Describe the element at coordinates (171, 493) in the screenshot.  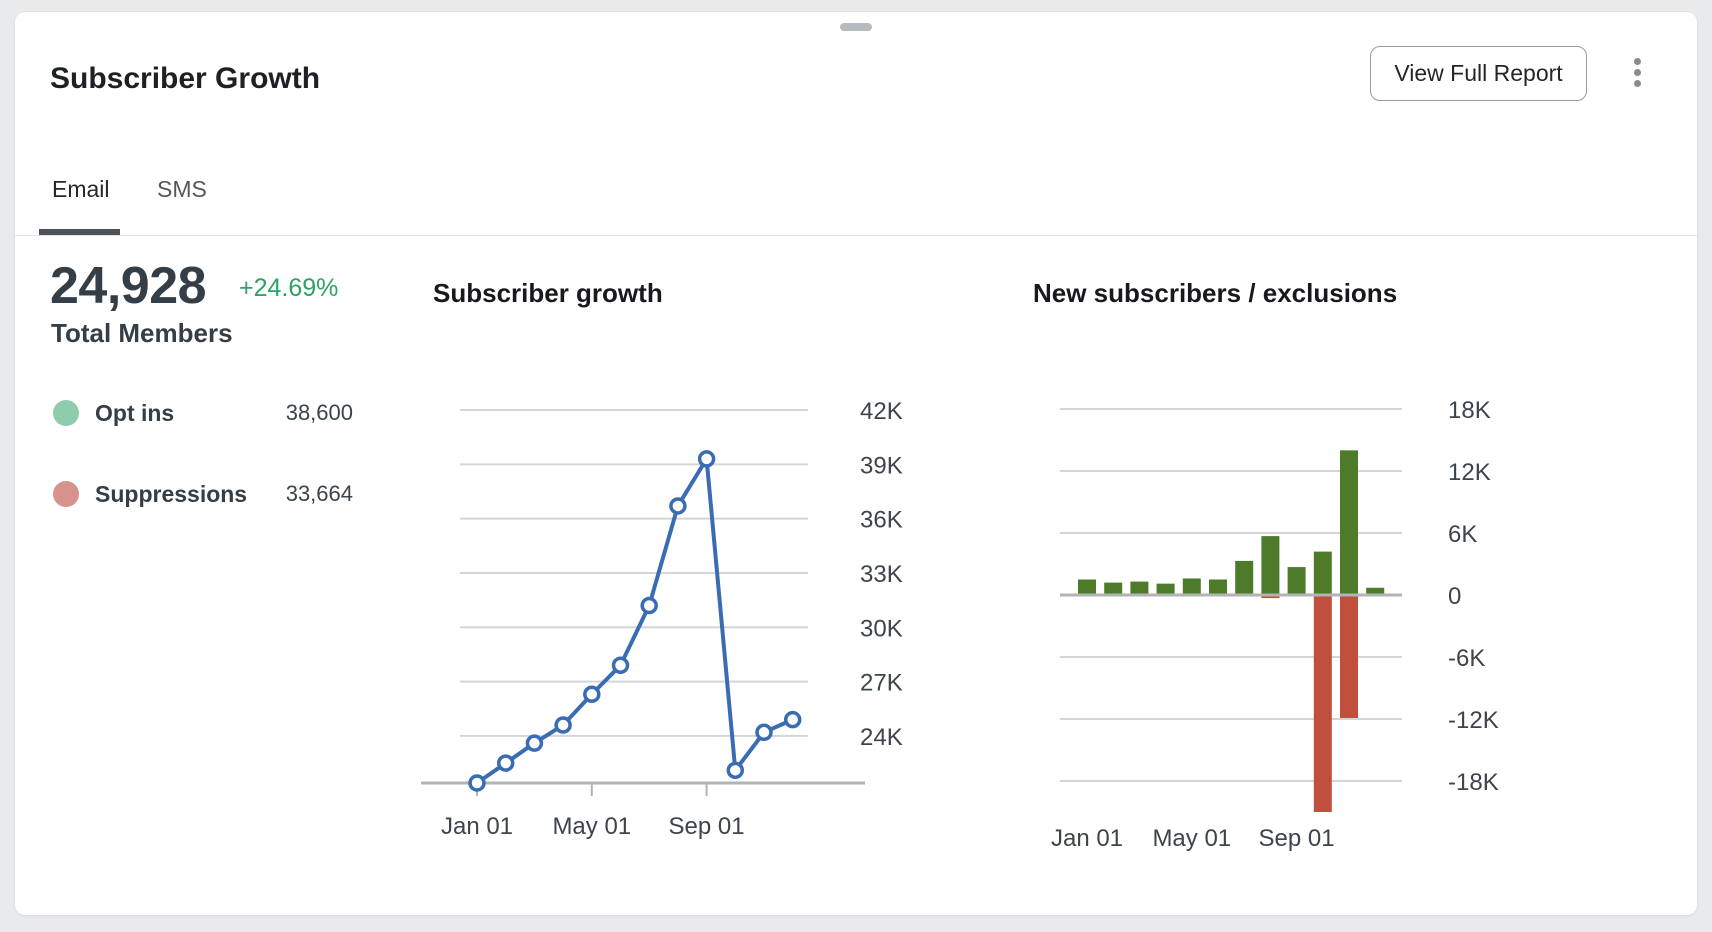
I see `suppressions-label: Suppressions` at that location.